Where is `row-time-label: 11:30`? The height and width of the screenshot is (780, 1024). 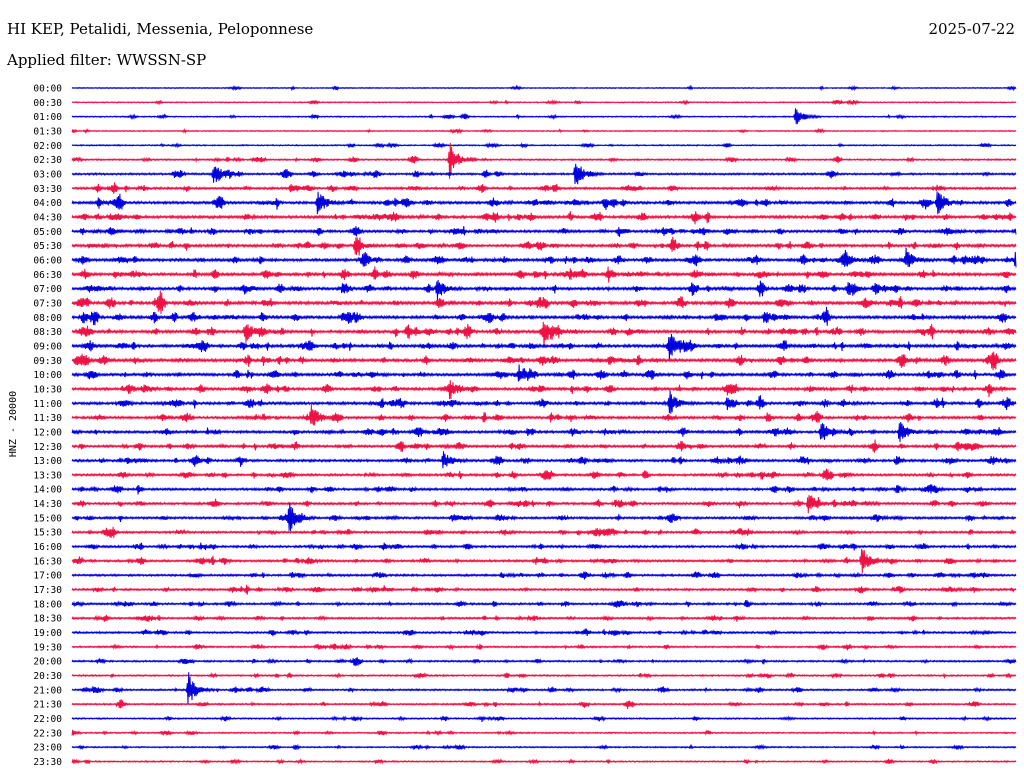 row-time-label: 11:30 is located at coordinates (47, 418).